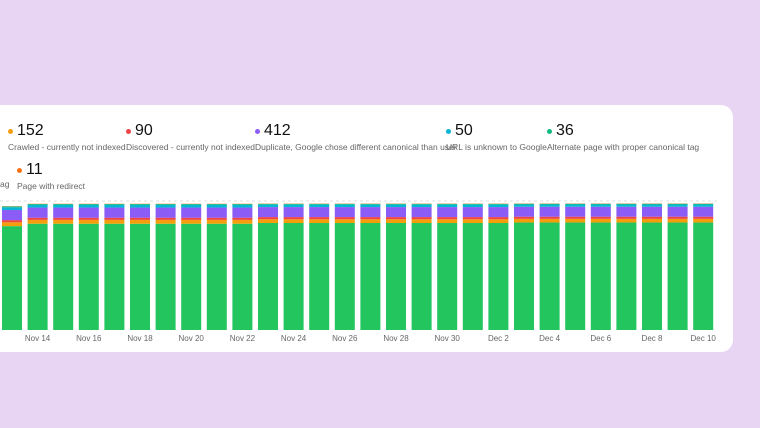 The height and width of the screenshot is (428, 760). What do you see at coordinates (67, 137) in the screenshot?
I see `legend-item: 152 Crawled - currently not indexed` at bounding box center [67, 137].